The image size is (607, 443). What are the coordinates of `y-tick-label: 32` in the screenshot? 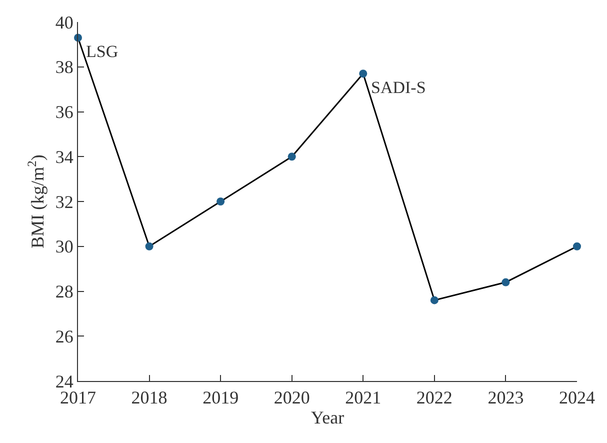 It's located at (64, 202).